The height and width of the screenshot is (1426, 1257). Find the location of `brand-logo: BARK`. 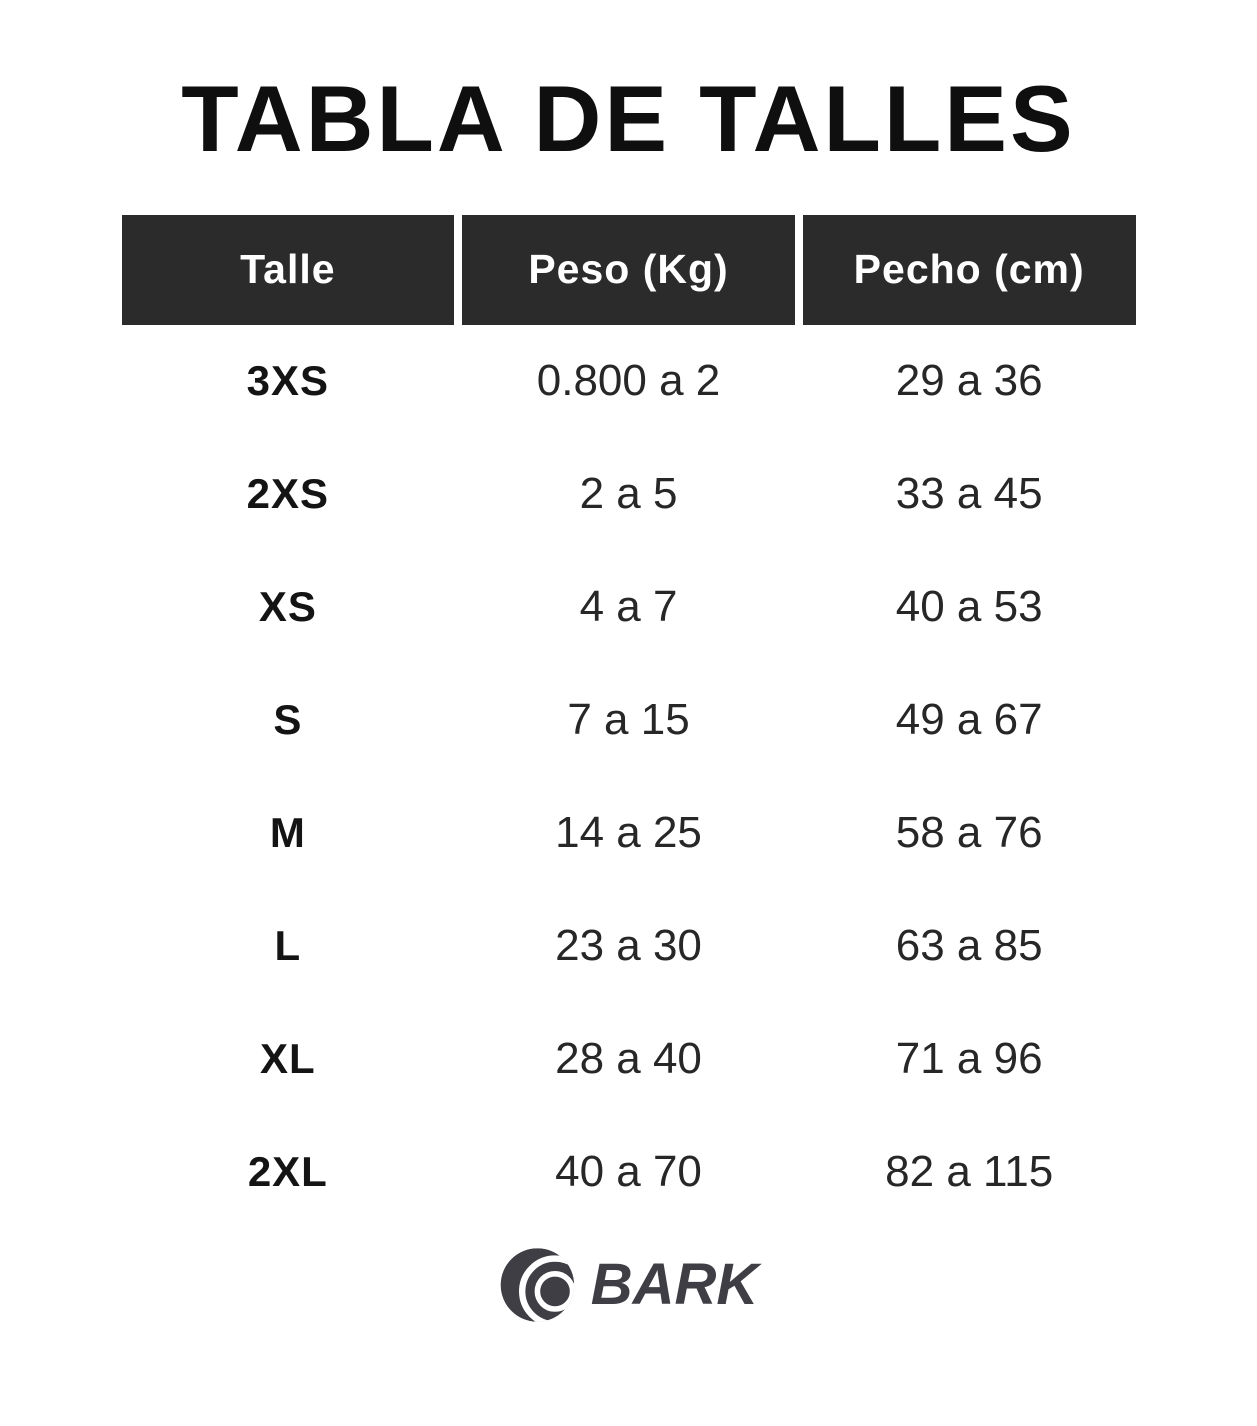

brand-logo: BARK is located at coordinates (628, 1285).